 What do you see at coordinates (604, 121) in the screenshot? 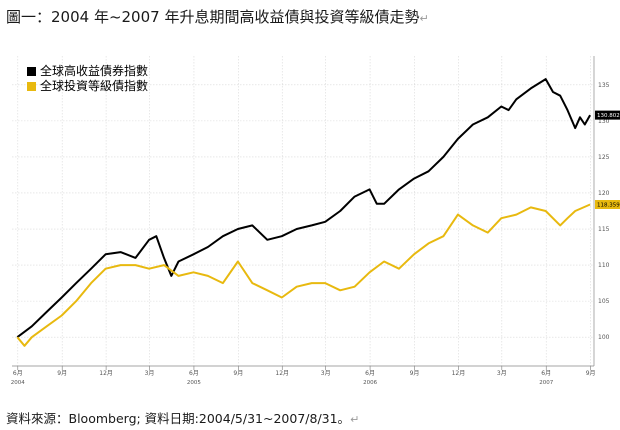
I see `y-tick-label: 130` at bounding box center [604, 121].